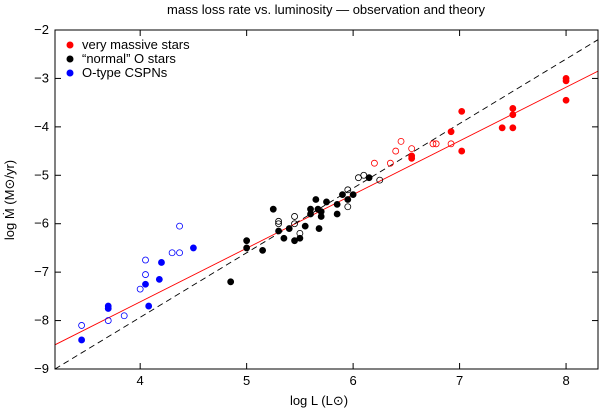  Describe the element at coordinates (41, 174) in the screenshot. I see `y-tick-label-4: −5` at that location.